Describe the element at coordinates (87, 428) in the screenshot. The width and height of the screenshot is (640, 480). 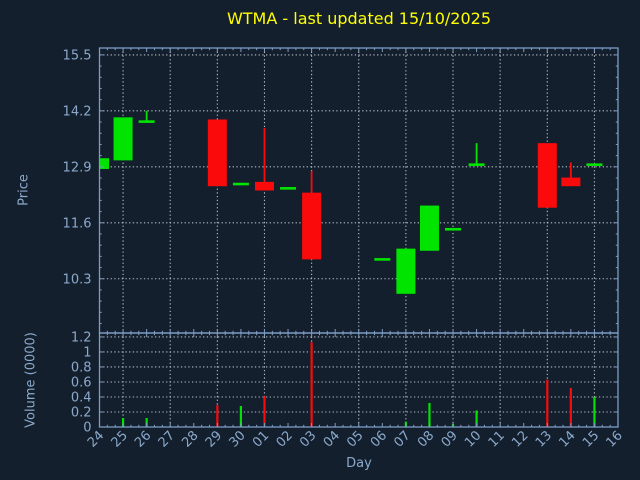
I see `volume-tick-label: 0` at that location.